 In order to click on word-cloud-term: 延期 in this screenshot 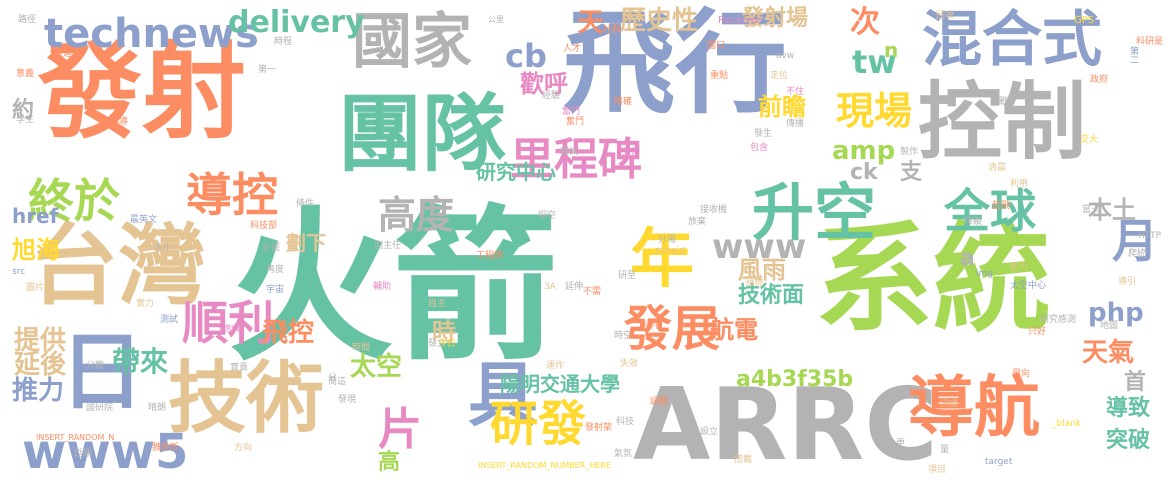, I will do `click(83, 454)`.